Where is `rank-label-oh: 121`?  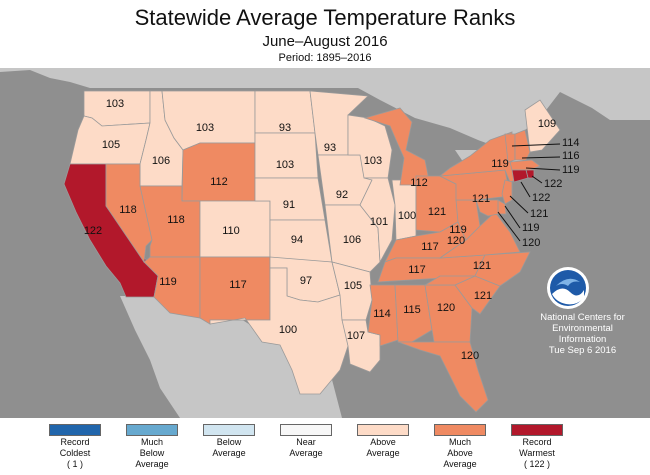 rank-label-oh: 121 is located at coordinates (437, 212).